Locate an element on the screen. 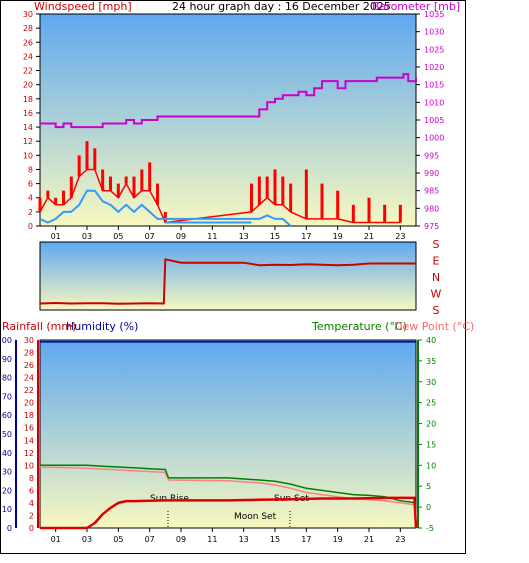 The width and height of the screenshot is (529, 563). temp-x-tick-label: 17 is located at coordinates (306, 539).